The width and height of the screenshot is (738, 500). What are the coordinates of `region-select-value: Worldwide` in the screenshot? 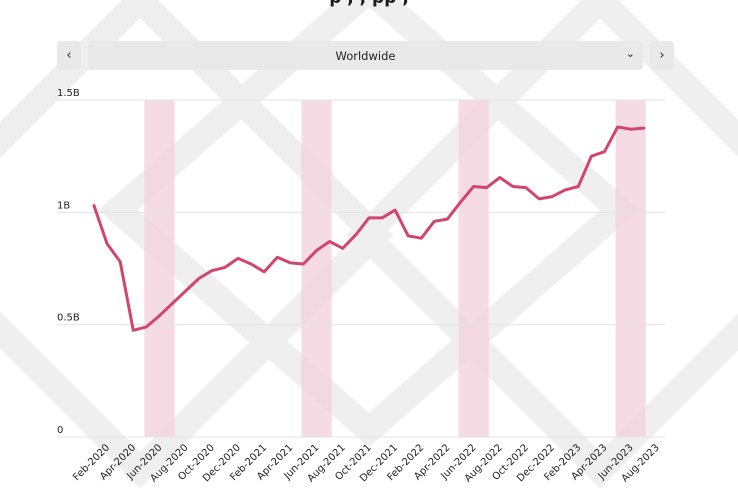 It's located at (365, 55).